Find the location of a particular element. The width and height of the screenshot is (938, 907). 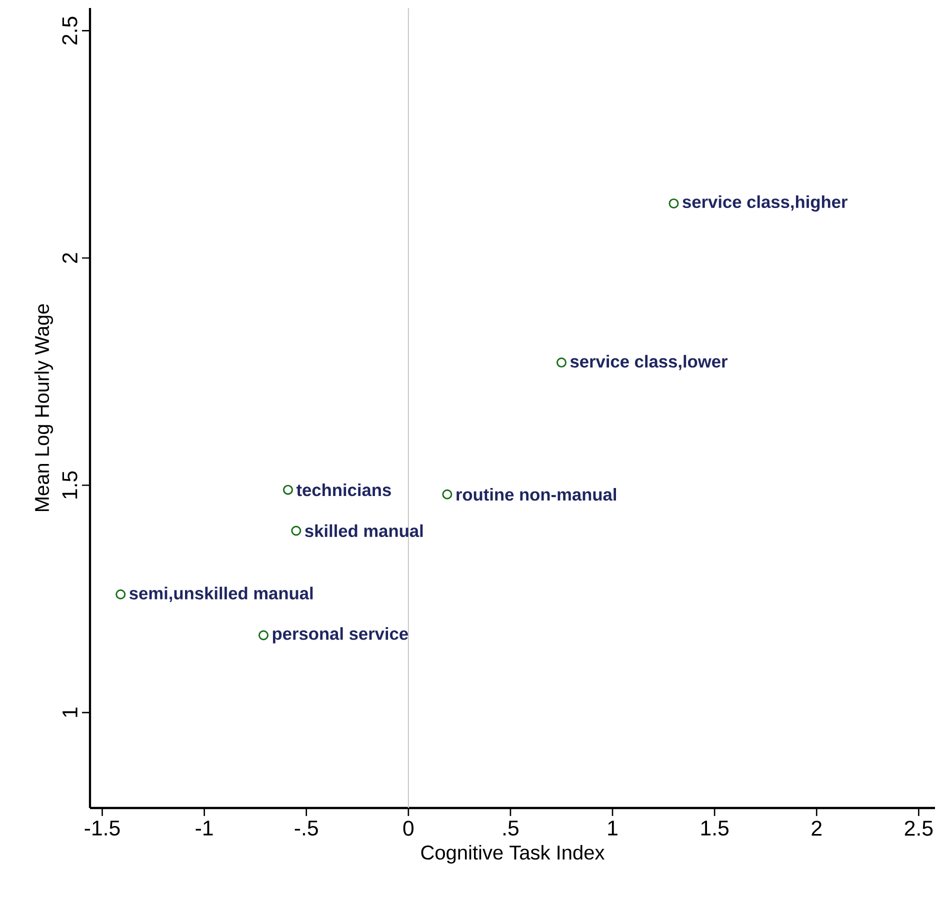

y-tick-label: 2 is located at coordinates (70, 258).